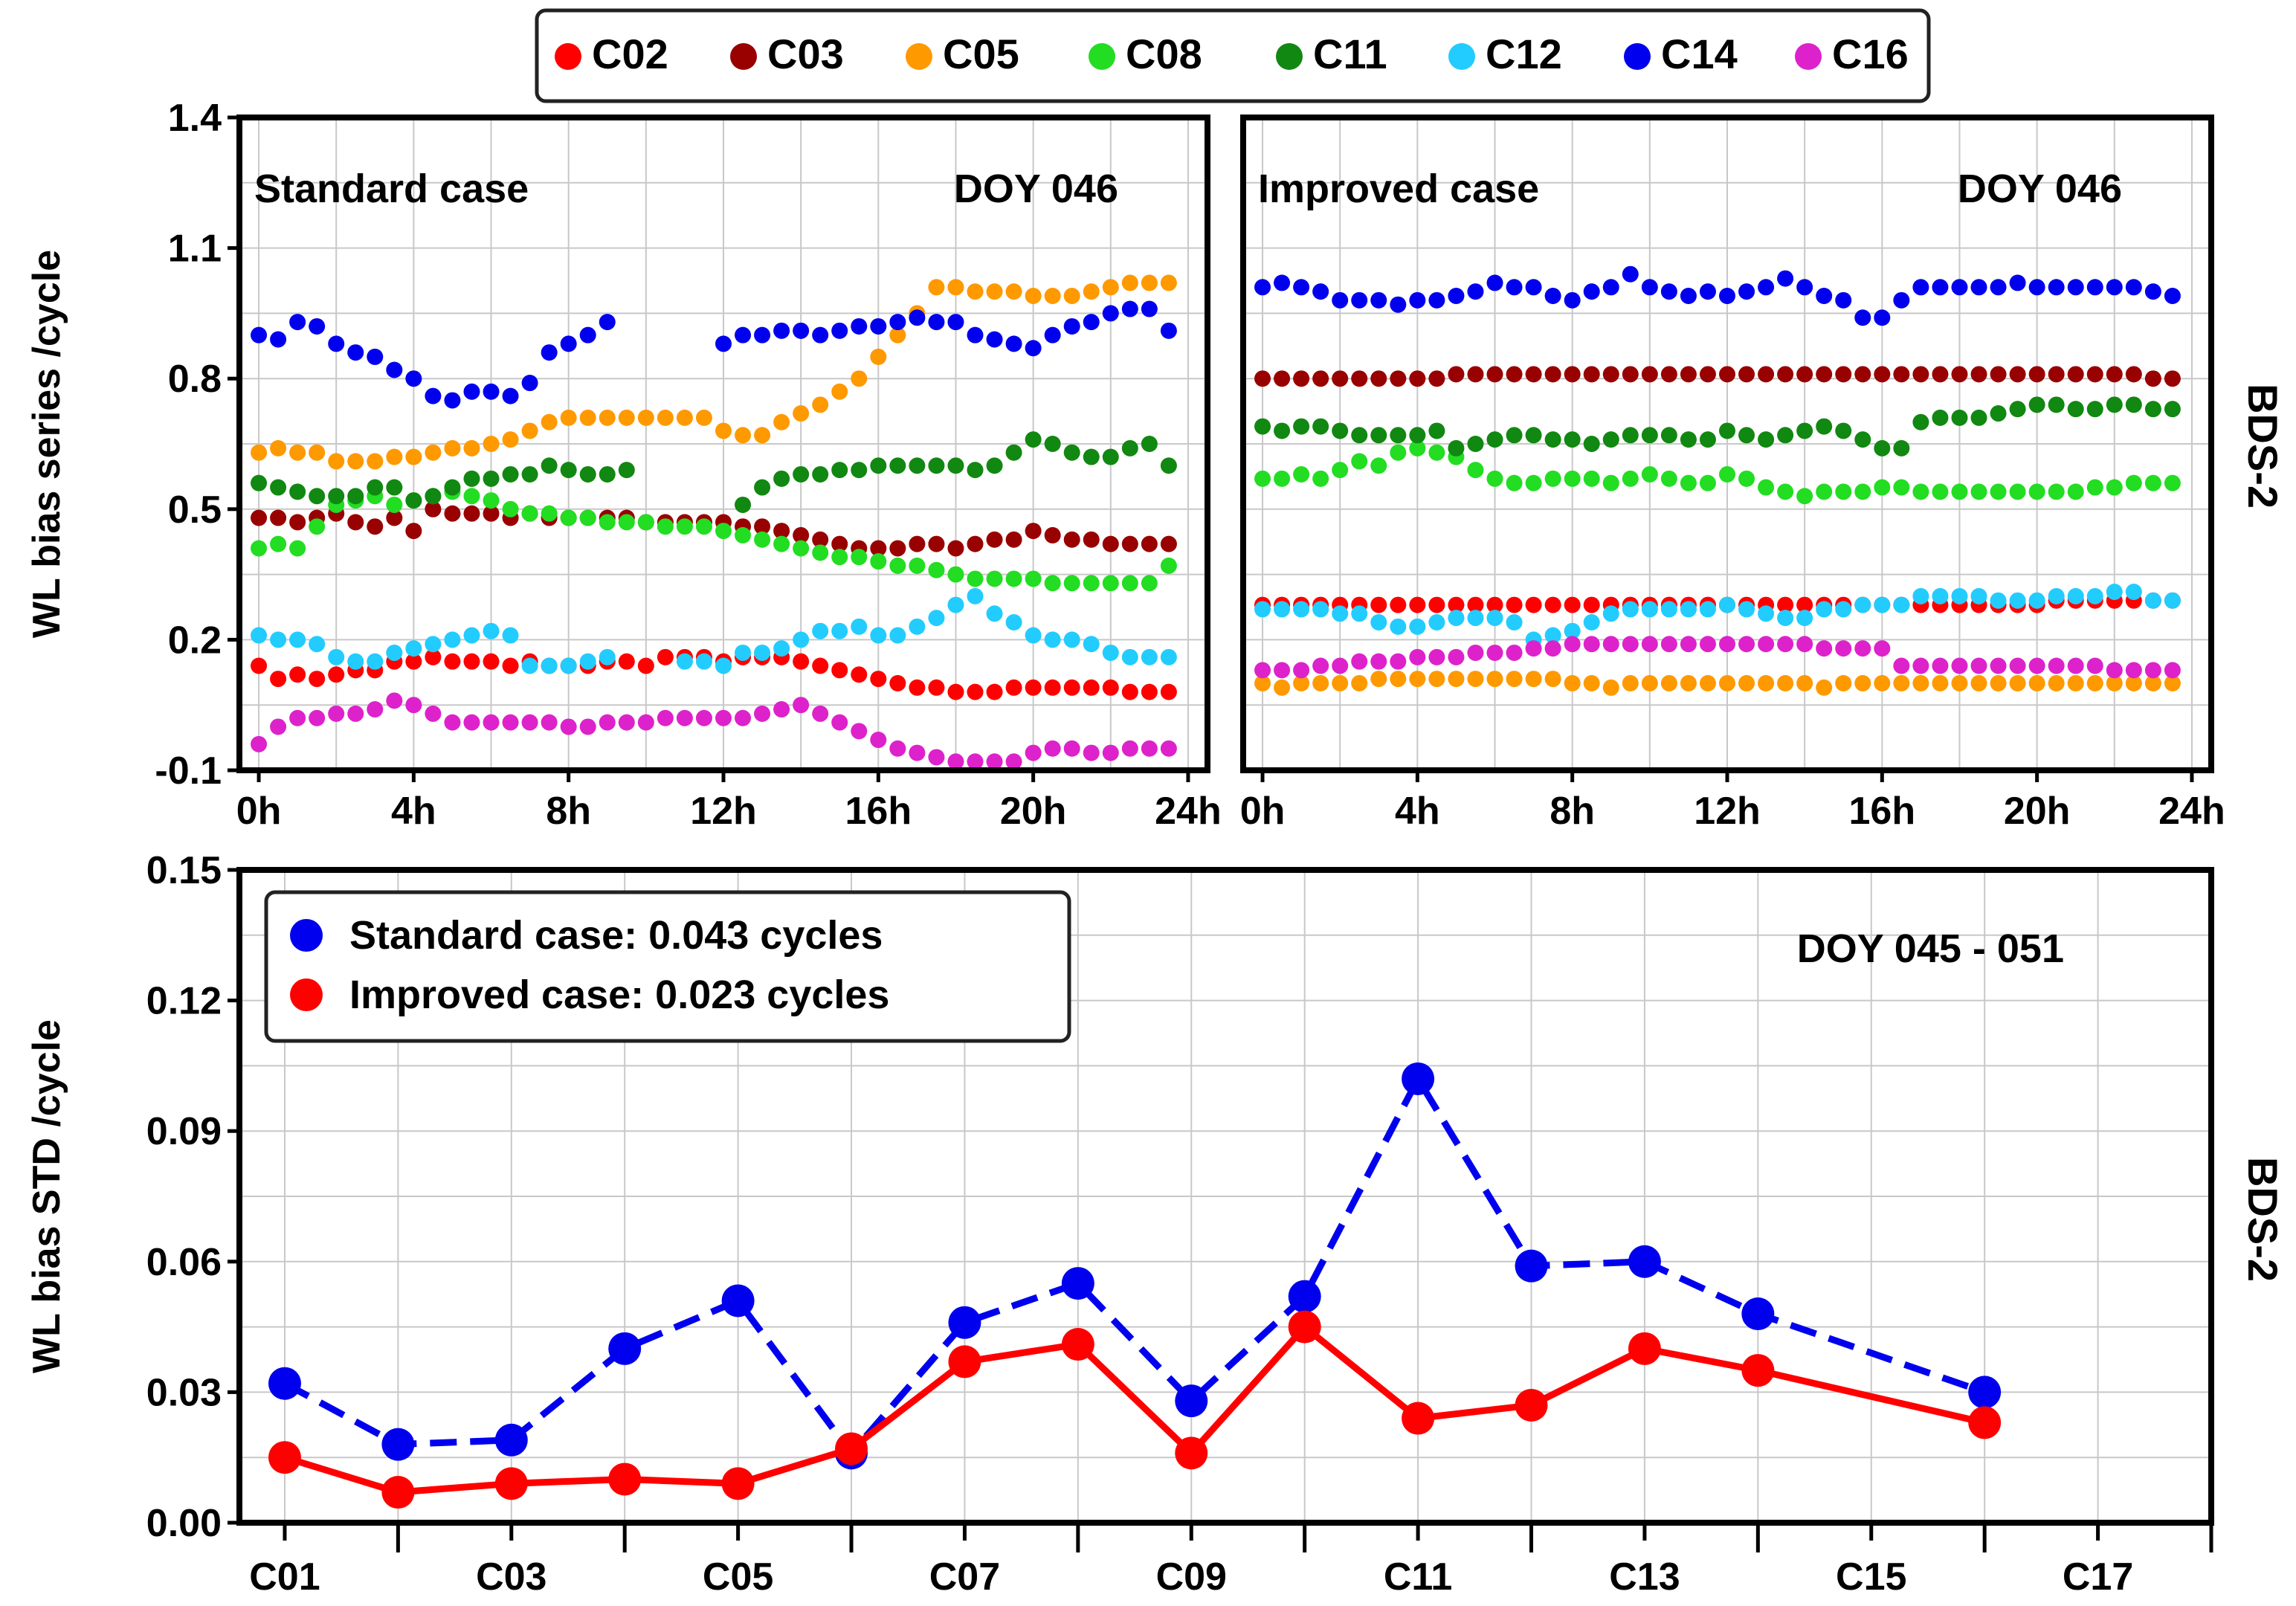 This screenshot has height=1606, width=2296. What do you see at coordinates (46, 444) in the screenshot?
I see `y-axis-label: WL bias series /cycle` at bounding box center [46, 444].